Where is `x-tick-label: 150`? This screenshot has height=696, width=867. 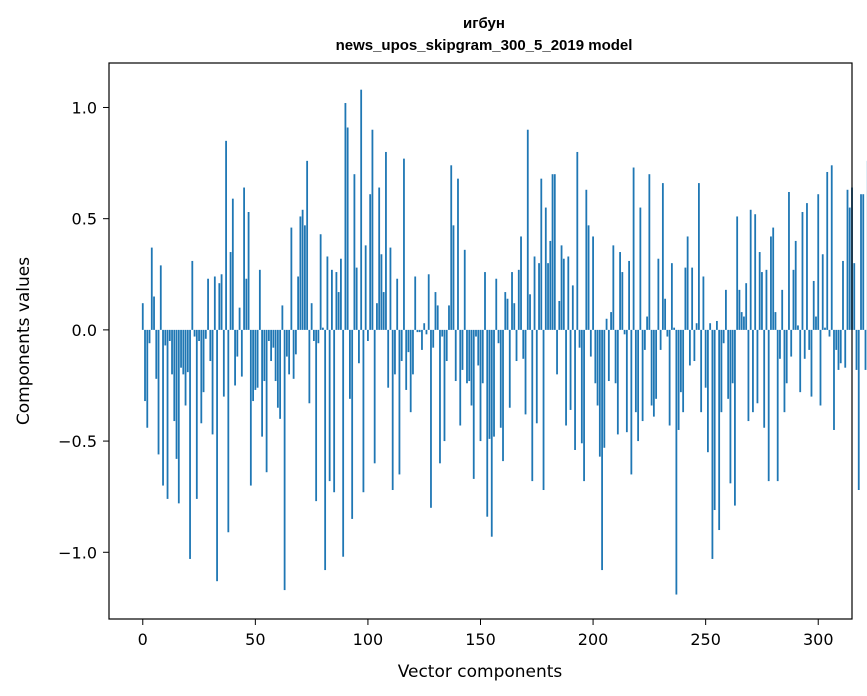
x-tick-label: 150 is located at coordinates (480, 639).